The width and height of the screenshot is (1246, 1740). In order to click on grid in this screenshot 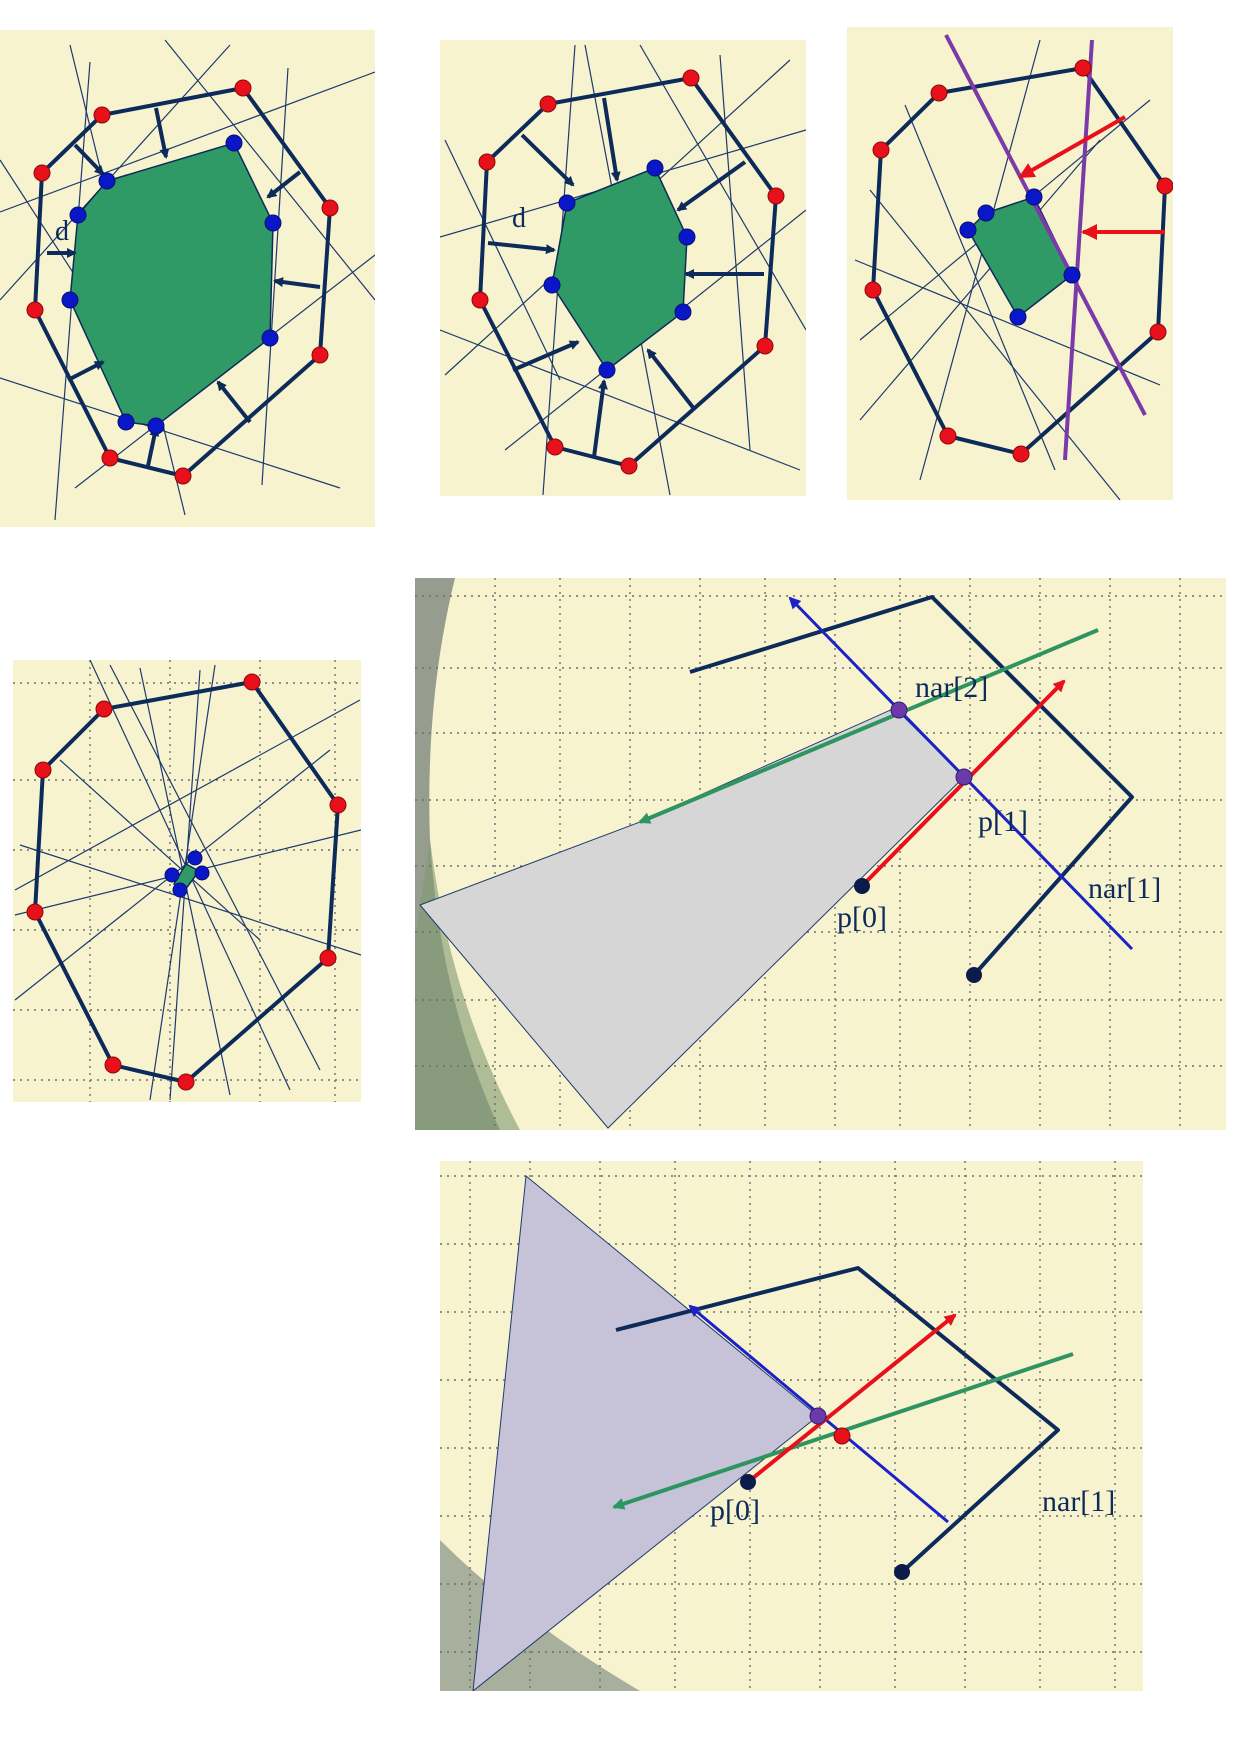, I will do `click(187, 881)`.